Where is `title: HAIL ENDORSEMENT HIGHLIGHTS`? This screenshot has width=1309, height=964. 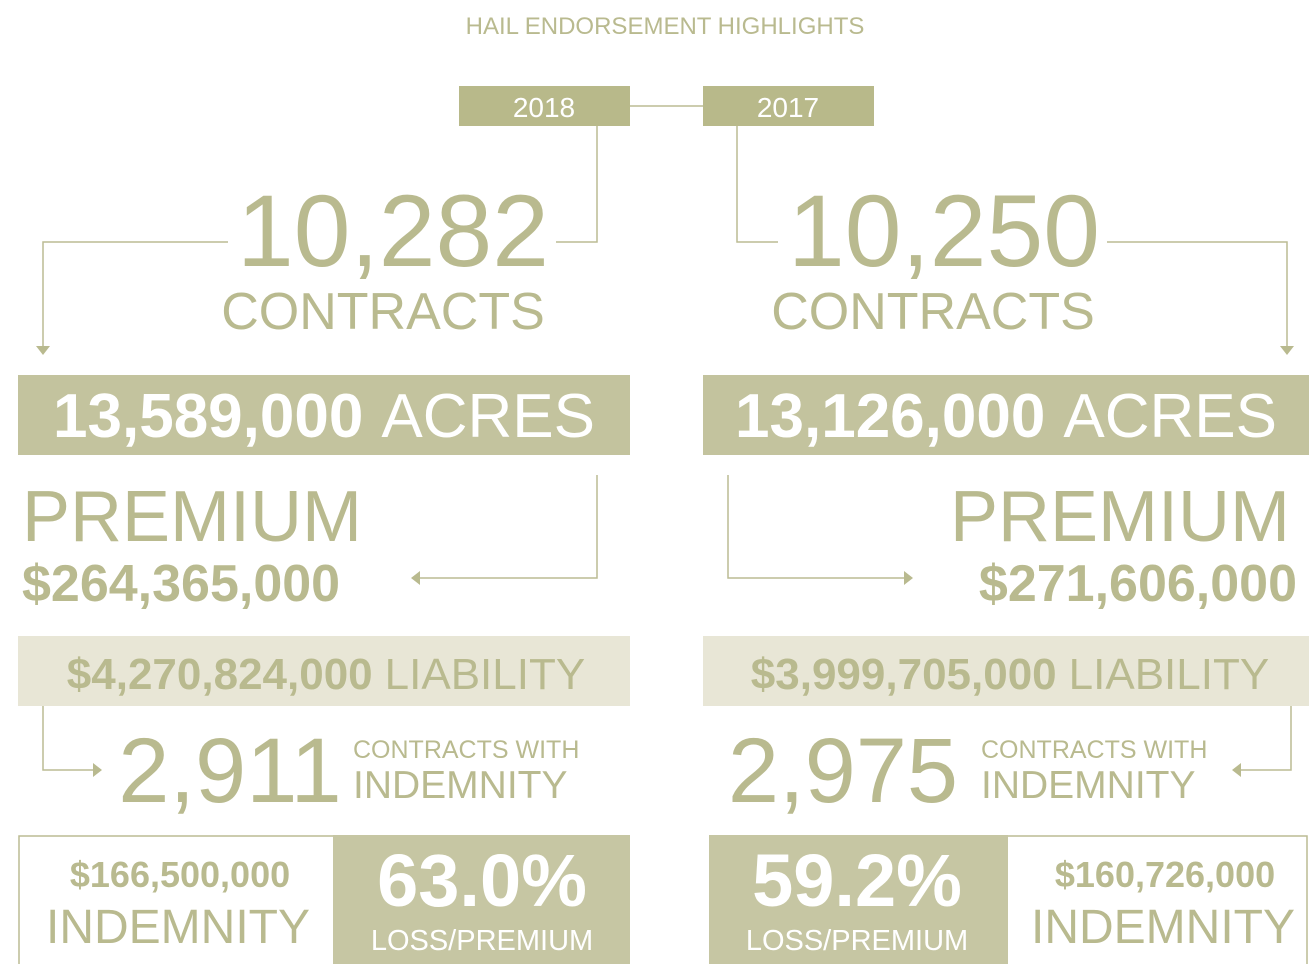
title: HAIL ENDORSEMENT HIGHLIGHTS is located at coordinates (665, 26).